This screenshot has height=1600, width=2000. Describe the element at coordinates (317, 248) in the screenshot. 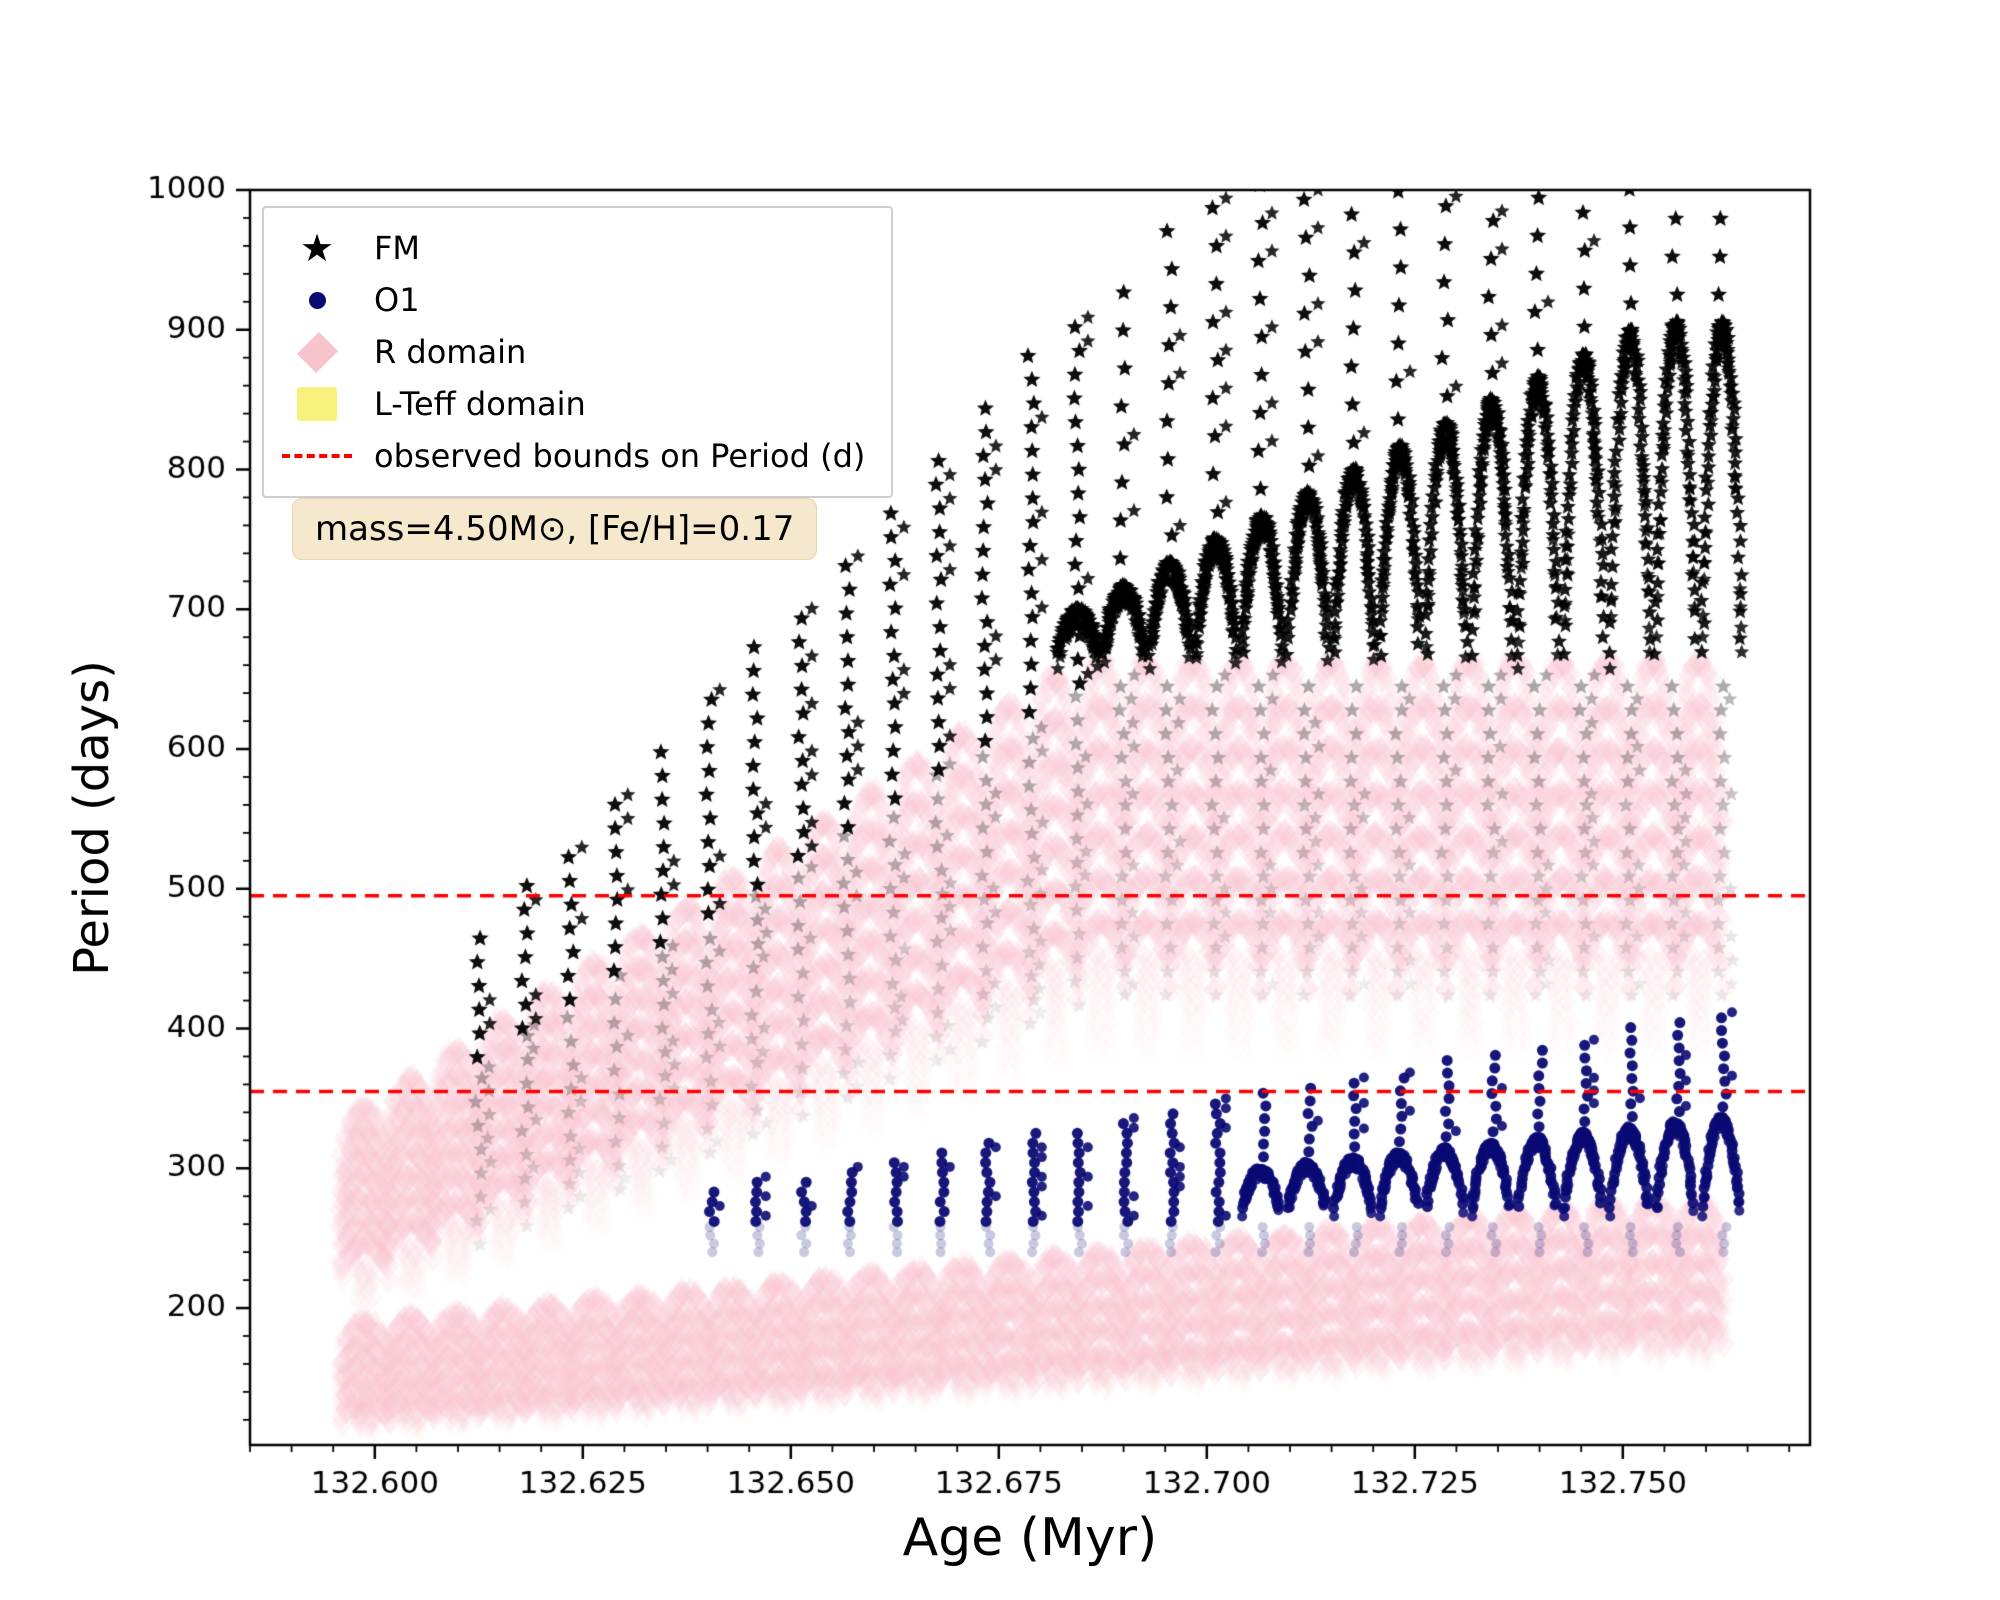

I see `star-icon: ★` at that location.